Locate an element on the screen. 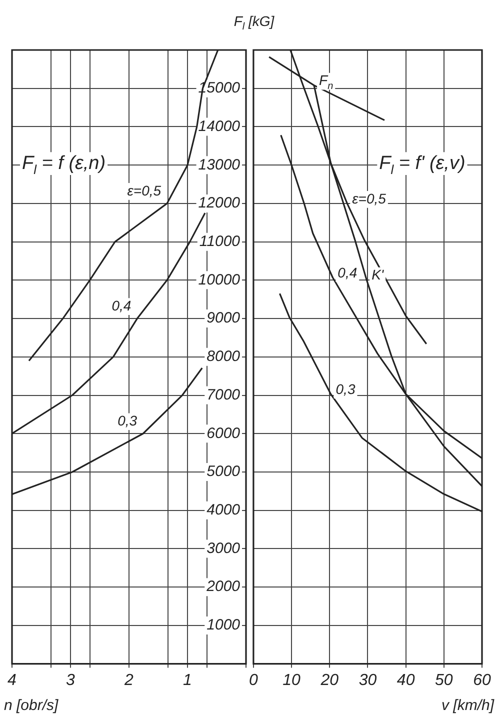  y-tick-label: 6000 is located at coordinates (223, 433).